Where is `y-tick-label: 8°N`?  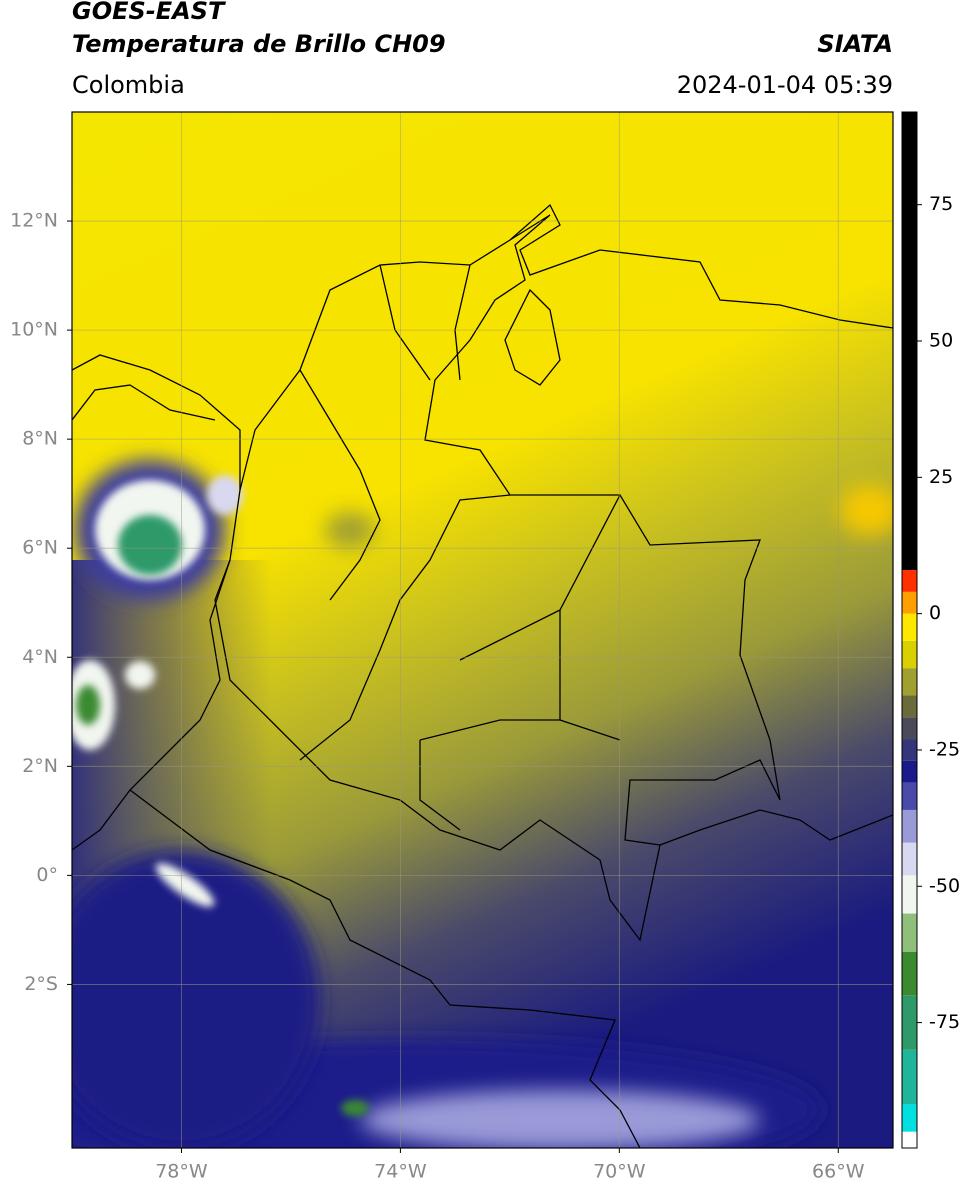 y-tick-label: 8°N is located at coordinates (40, 439).